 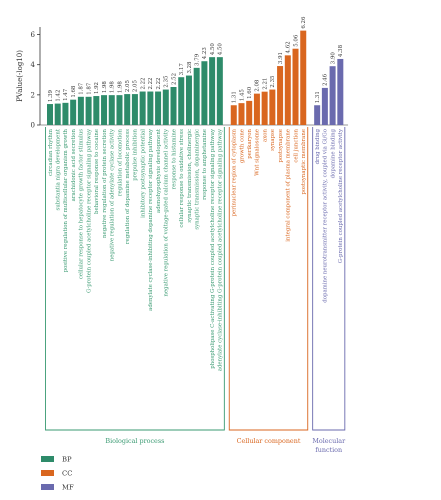 What do you see at coordinates (296, 145) in the screenshot?
I see `category-label: cell junction` at bounding box center [296, 145].